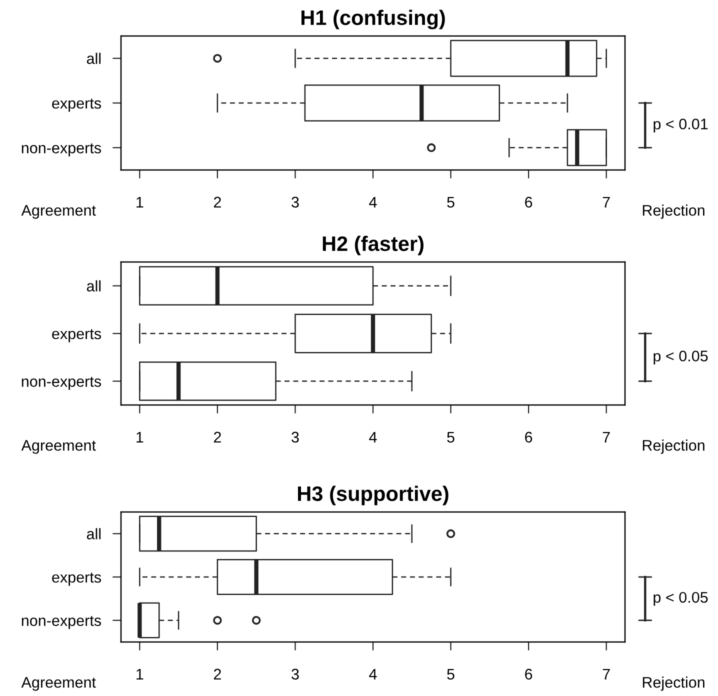 The width and height of the screenshot is (718, 696). Describe the element at coordinates (373, 20) in the screenshot. I see `chart-title: H1 (confusing)` at that location.